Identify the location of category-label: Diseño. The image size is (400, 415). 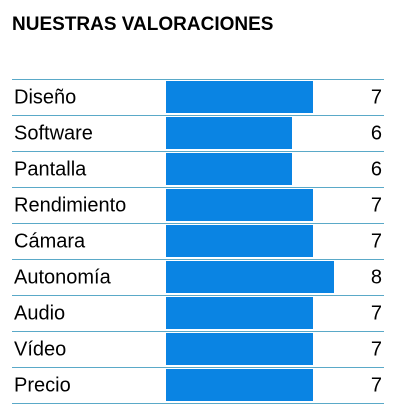
(45, 97).